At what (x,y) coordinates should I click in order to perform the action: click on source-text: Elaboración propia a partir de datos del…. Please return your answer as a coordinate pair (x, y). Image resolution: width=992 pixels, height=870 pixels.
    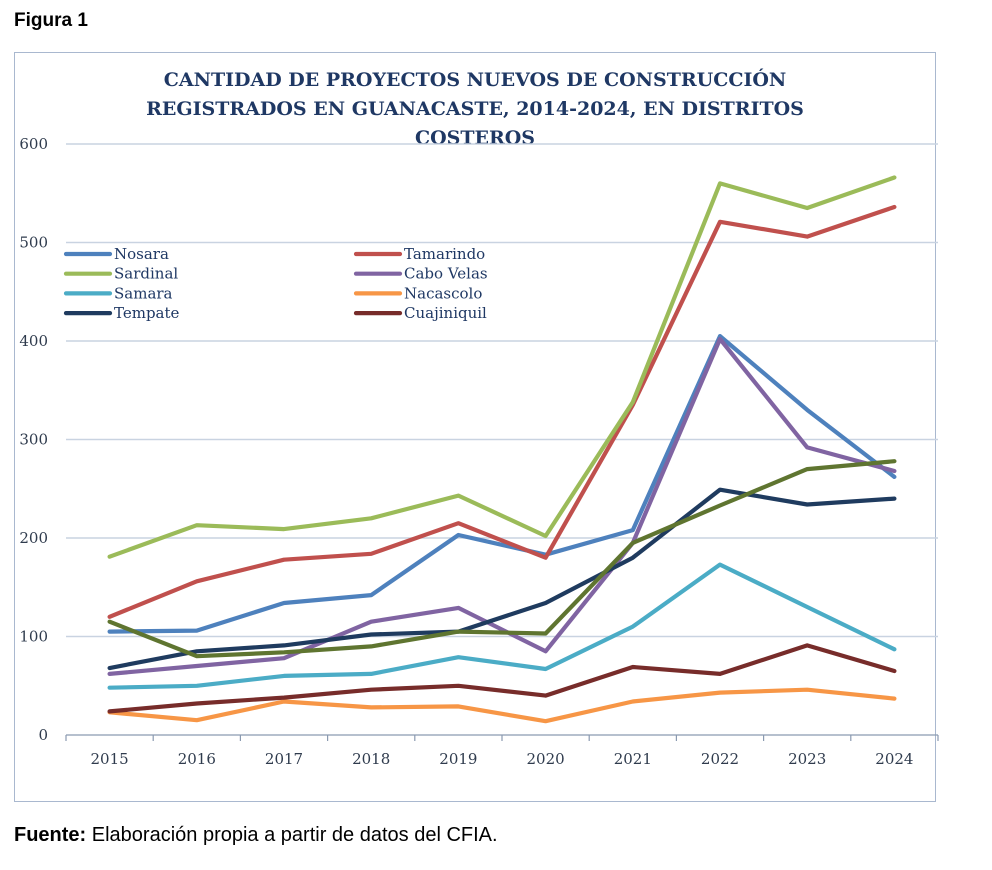
    Looking at the image, I should click on (292, 835).